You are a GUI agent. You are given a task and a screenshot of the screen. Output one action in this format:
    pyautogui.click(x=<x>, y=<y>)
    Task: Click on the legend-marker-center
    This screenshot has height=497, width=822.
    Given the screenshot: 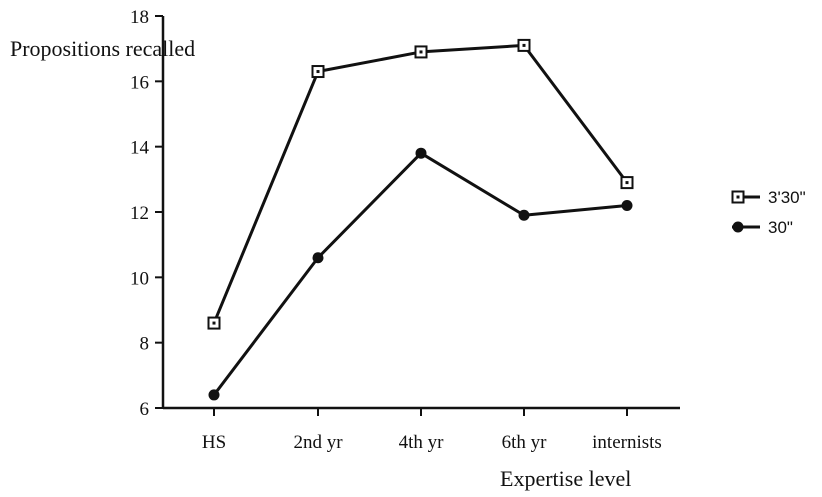 What is the action you would take?
    pyautogui.click(x=738, y=197)
    